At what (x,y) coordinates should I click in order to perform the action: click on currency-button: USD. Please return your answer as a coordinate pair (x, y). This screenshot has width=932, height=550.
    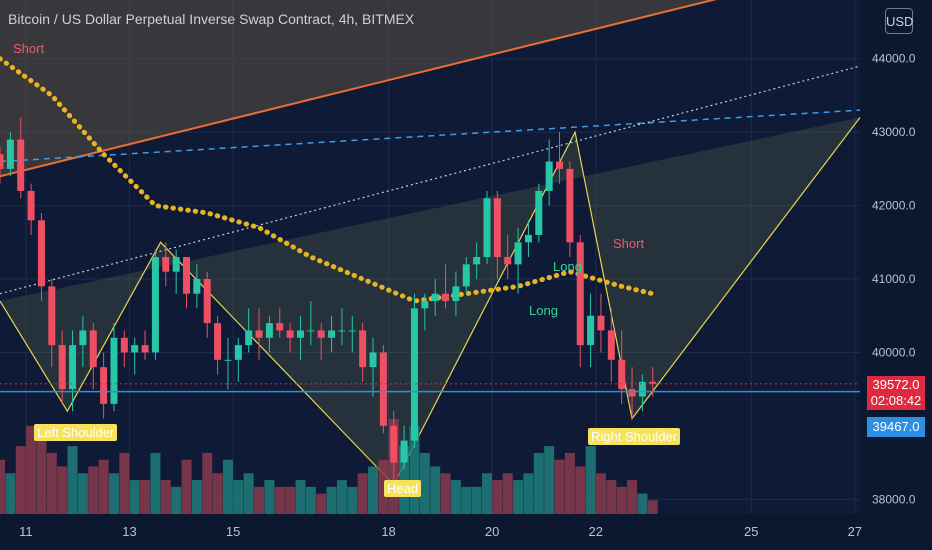
    Looking at the image, I should click on (899, 21).